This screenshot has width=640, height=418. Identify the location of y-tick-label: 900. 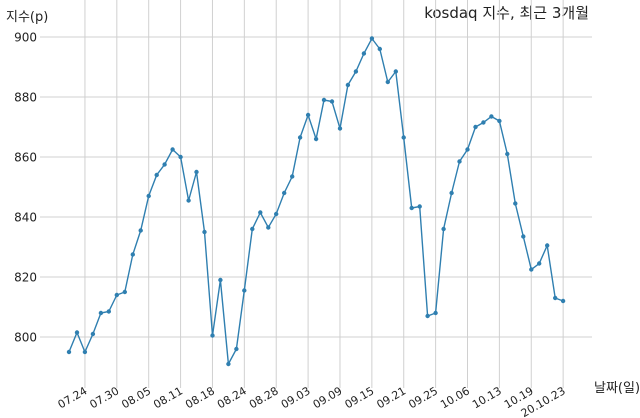
(25, 38).